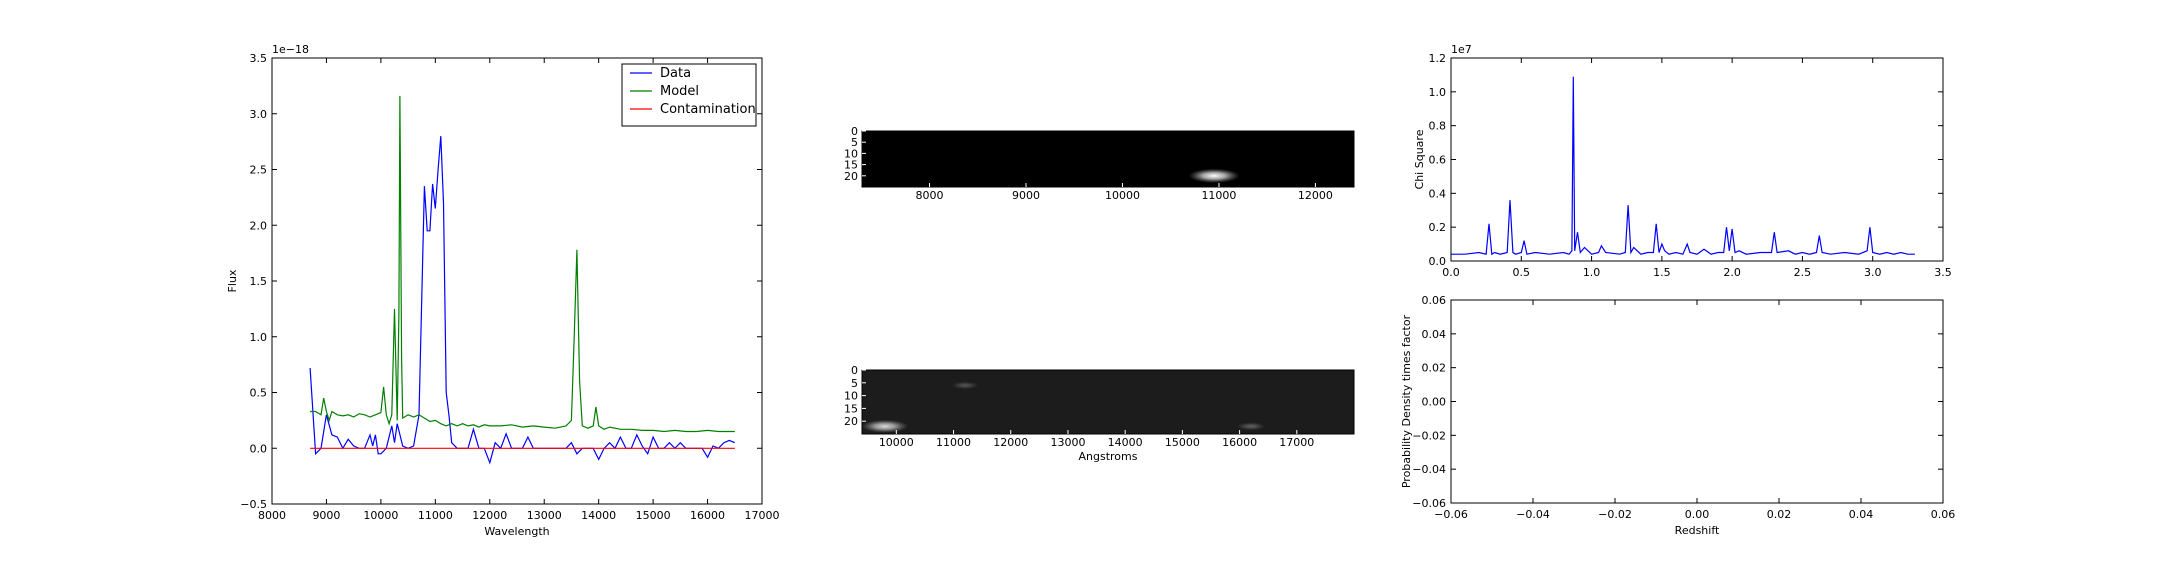 The width and height of the screenshot is (2160, 576). Describe the element at coordinates (259, 225) in the screenshot. I see `spectrum-ytick-label: 2.0` at that location.